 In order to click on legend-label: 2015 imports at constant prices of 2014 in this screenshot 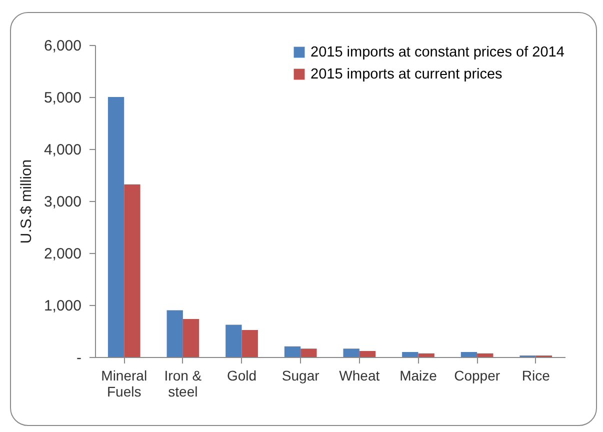, I will do `click(437, 52)`.